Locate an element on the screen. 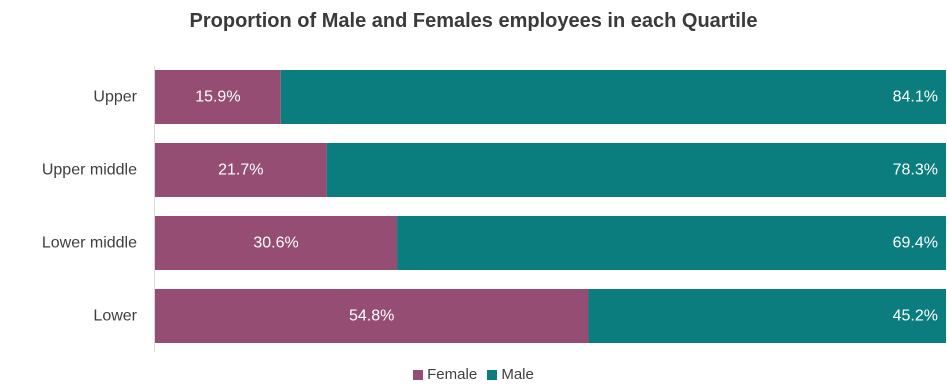 The height and width of the screenshot is (387, 947). legend-label-male: Male is located at coordinates (517, 374).